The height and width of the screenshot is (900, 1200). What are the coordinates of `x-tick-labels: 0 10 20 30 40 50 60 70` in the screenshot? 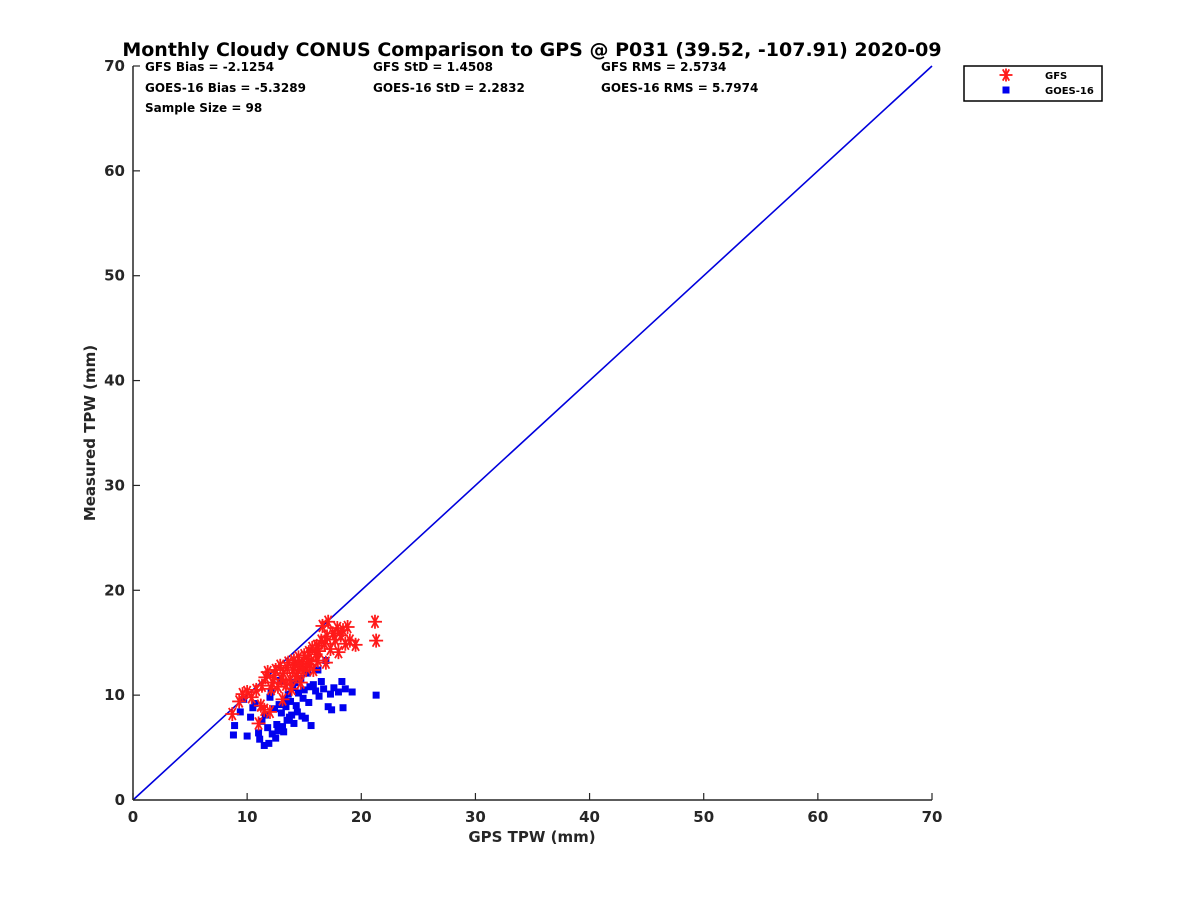 It's located at (535, 817).